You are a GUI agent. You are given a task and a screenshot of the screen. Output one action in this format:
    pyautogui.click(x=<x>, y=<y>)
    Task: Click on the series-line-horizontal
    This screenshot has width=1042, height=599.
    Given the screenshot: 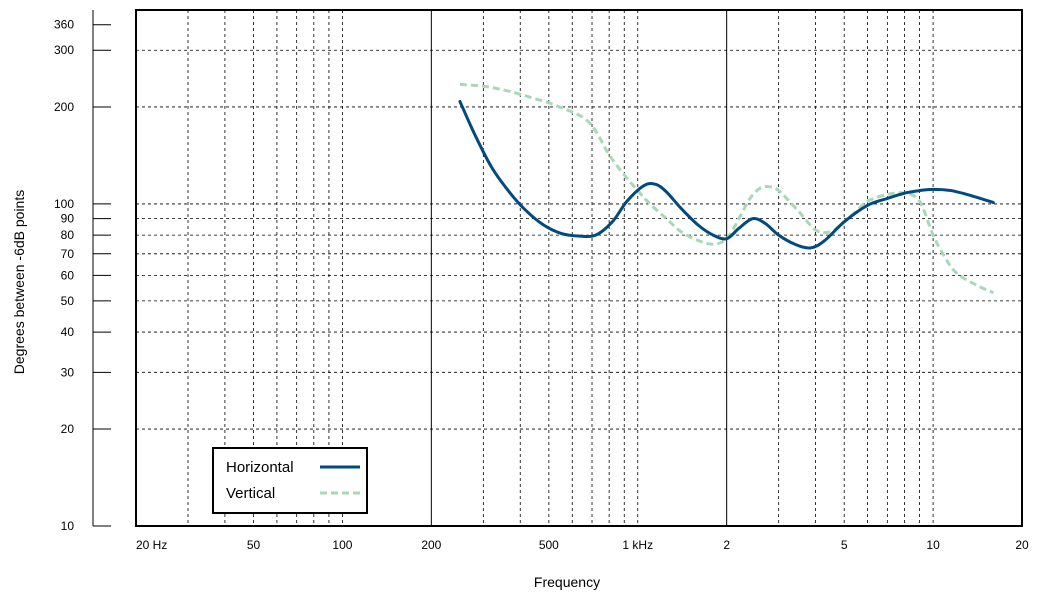 What is the action you would take?
    pyautogui.click(x=726, y=174)
    